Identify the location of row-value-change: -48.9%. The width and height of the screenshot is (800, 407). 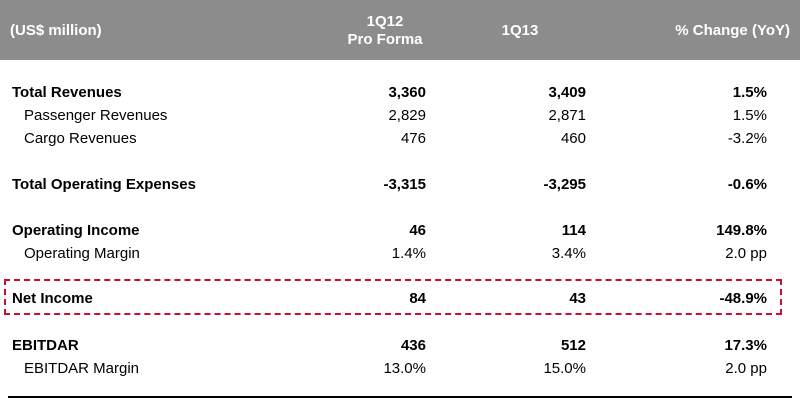
(743, 298).